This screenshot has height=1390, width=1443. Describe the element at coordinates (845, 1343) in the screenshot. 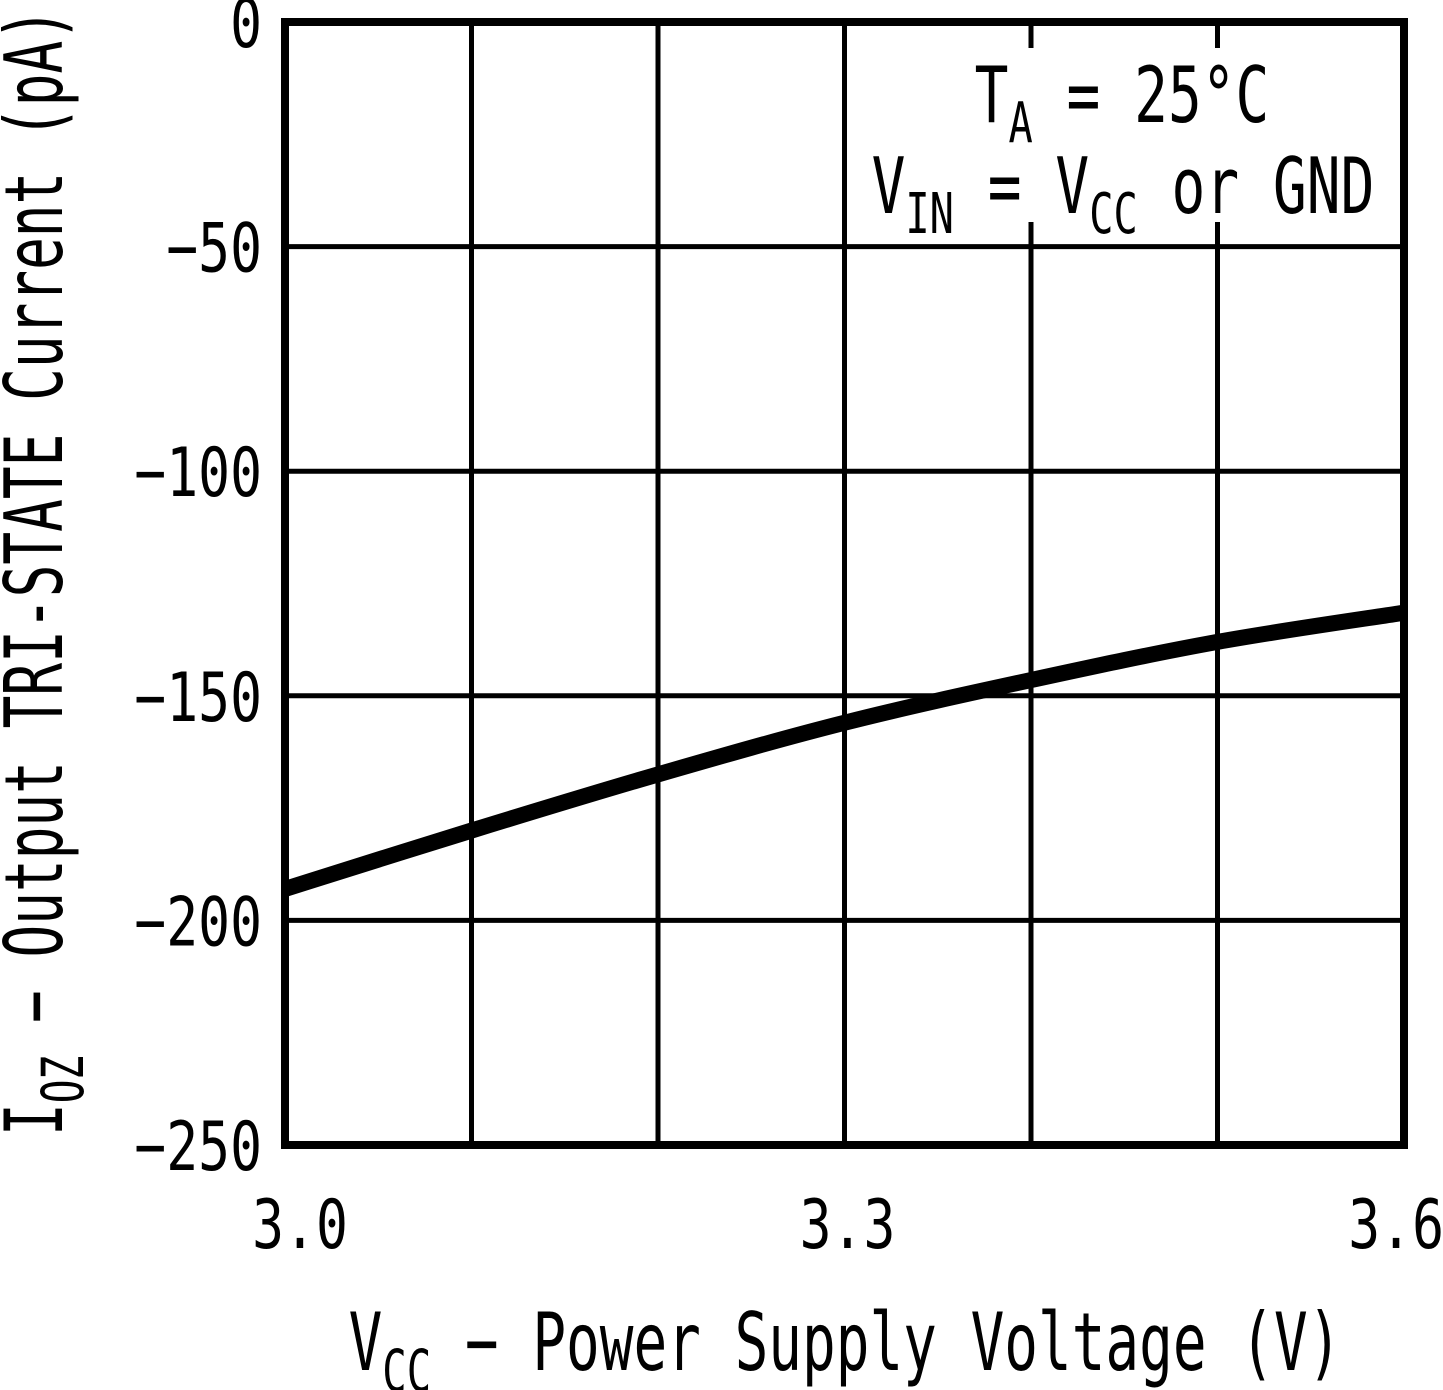

I see `x-axis-title: VCC − Power Supply Voltage (V)` at that location.